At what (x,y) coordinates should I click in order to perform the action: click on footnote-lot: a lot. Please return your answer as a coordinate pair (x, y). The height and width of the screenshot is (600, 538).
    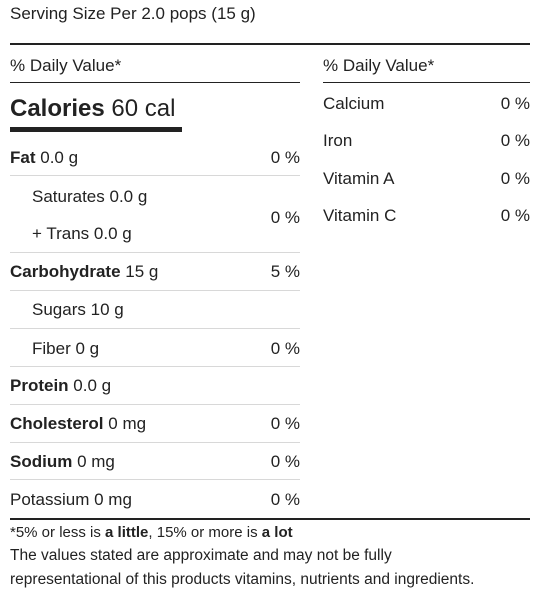
    Looking at the image, I should click on (277, 532).